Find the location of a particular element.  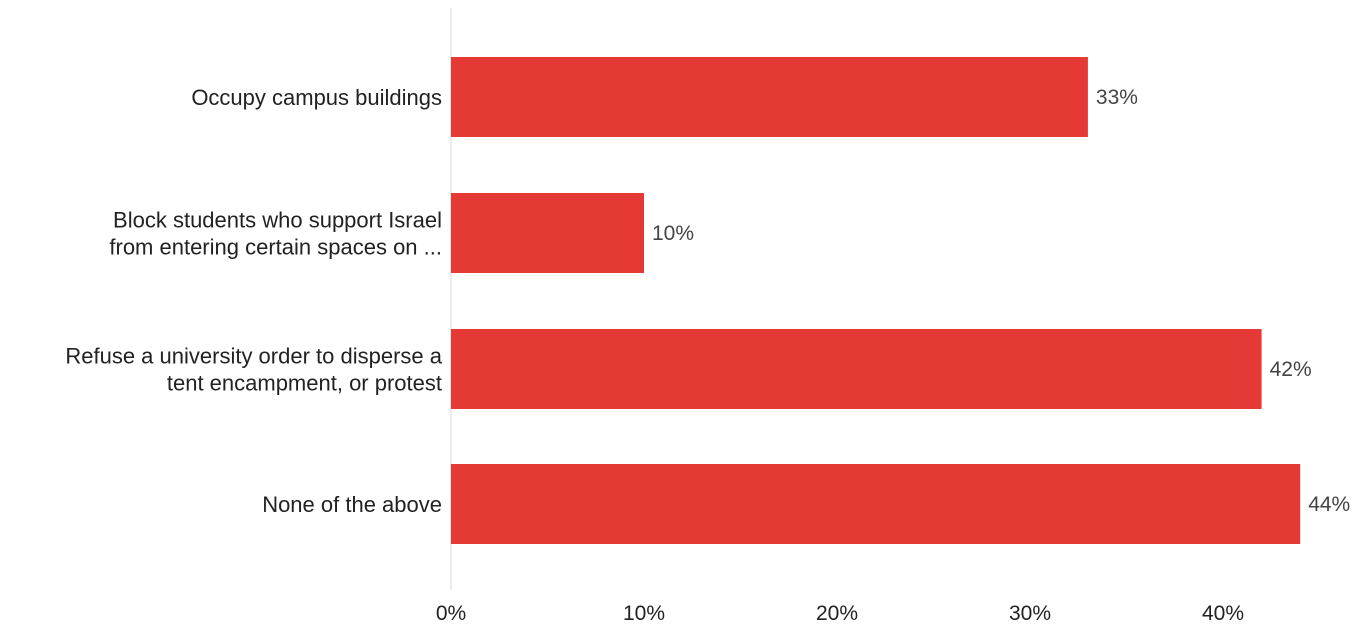

bar-value-label: 42% is located at coordinates (1291, 369).